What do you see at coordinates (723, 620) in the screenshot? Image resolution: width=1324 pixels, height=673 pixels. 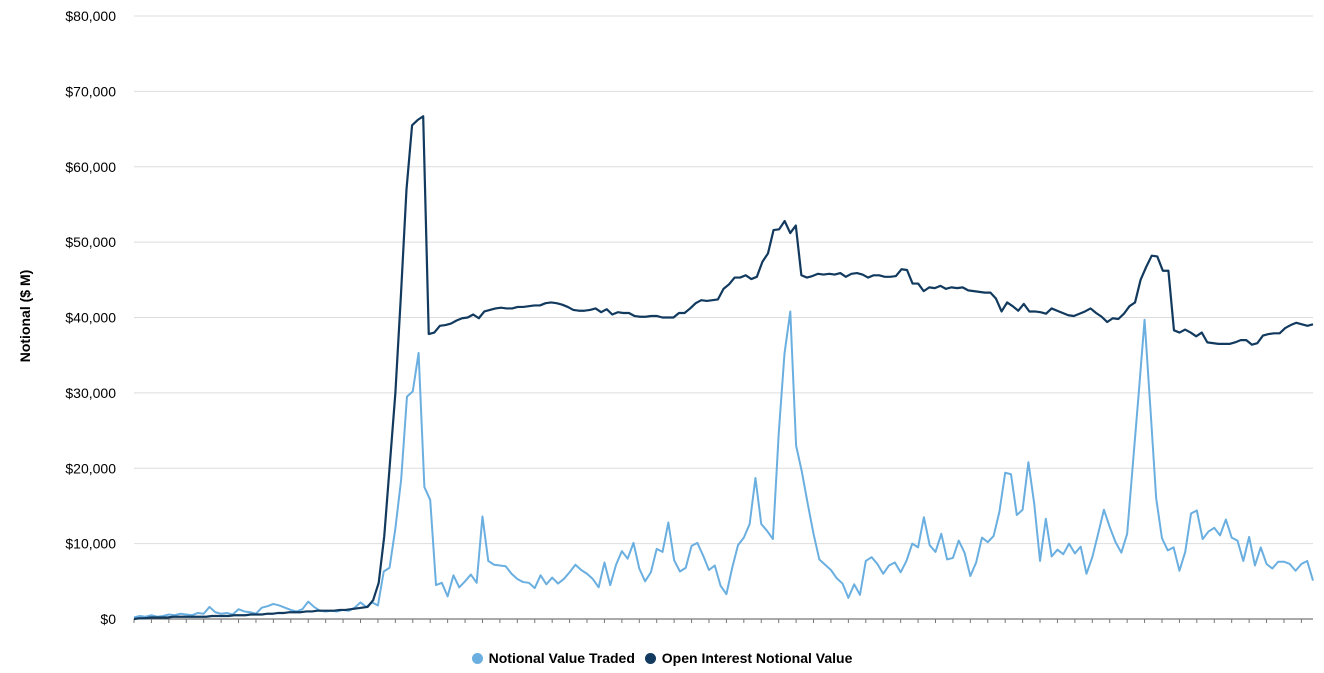 I see `x-axis` at bounding box center [723, 620].